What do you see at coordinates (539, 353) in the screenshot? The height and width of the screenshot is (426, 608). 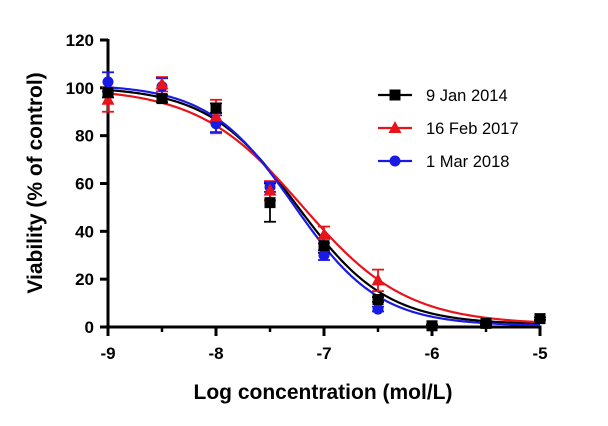 I see `x-tick-label: -5` at bounding box center [539, 353].